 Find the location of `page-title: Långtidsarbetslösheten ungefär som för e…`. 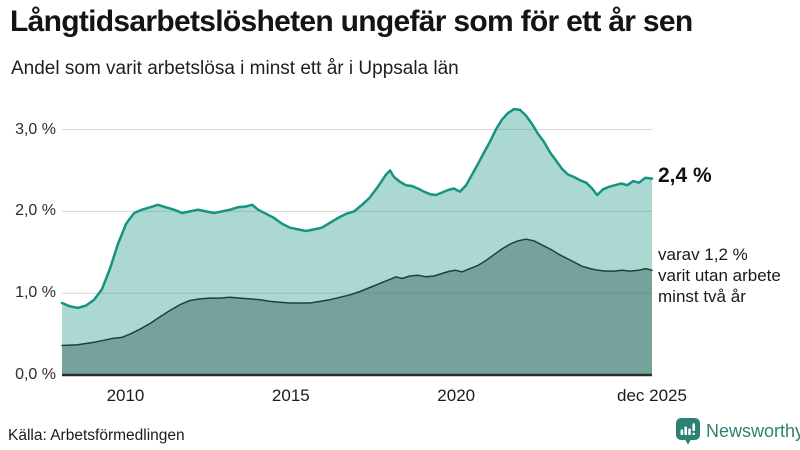

page-title: Långtidsarbetslösheten ungefär som för e… is located at coordinates (351, 21).